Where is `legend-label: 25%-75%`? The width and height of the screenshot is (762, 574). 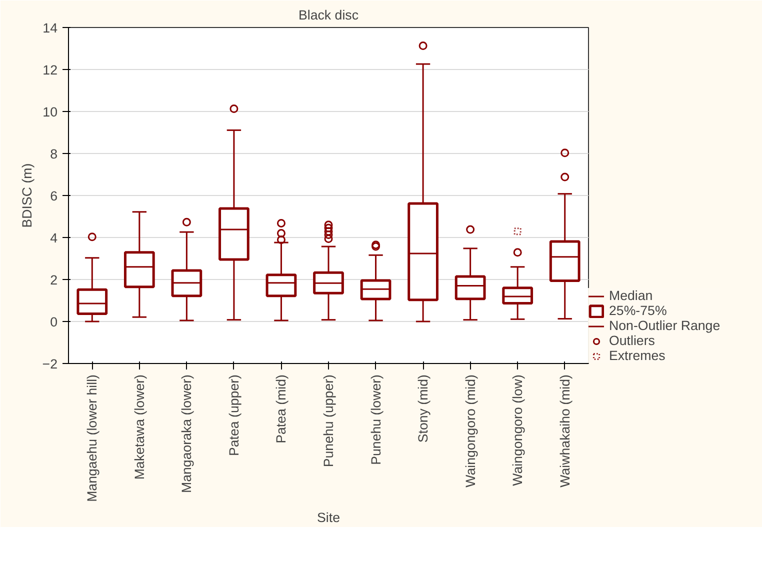
legend-label: 25%-75% is located at coordinates (638, 310).